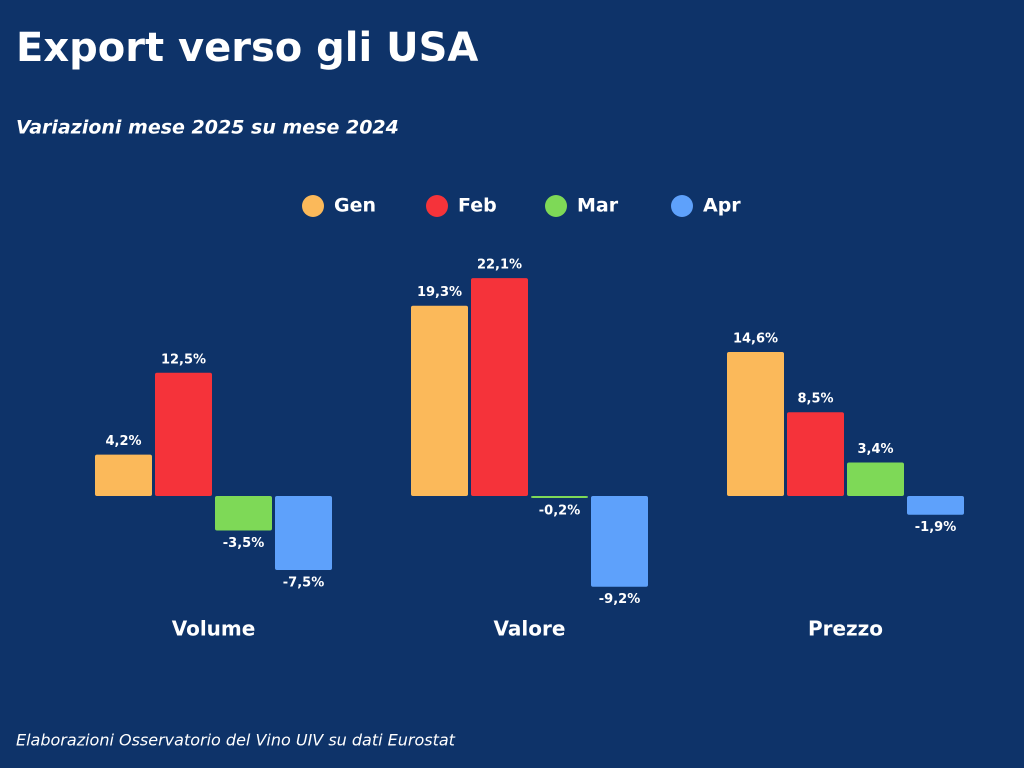  Describe the element at coordinates (935, 527) in the screenshot. I see `value-label: -1,9%` at that location.